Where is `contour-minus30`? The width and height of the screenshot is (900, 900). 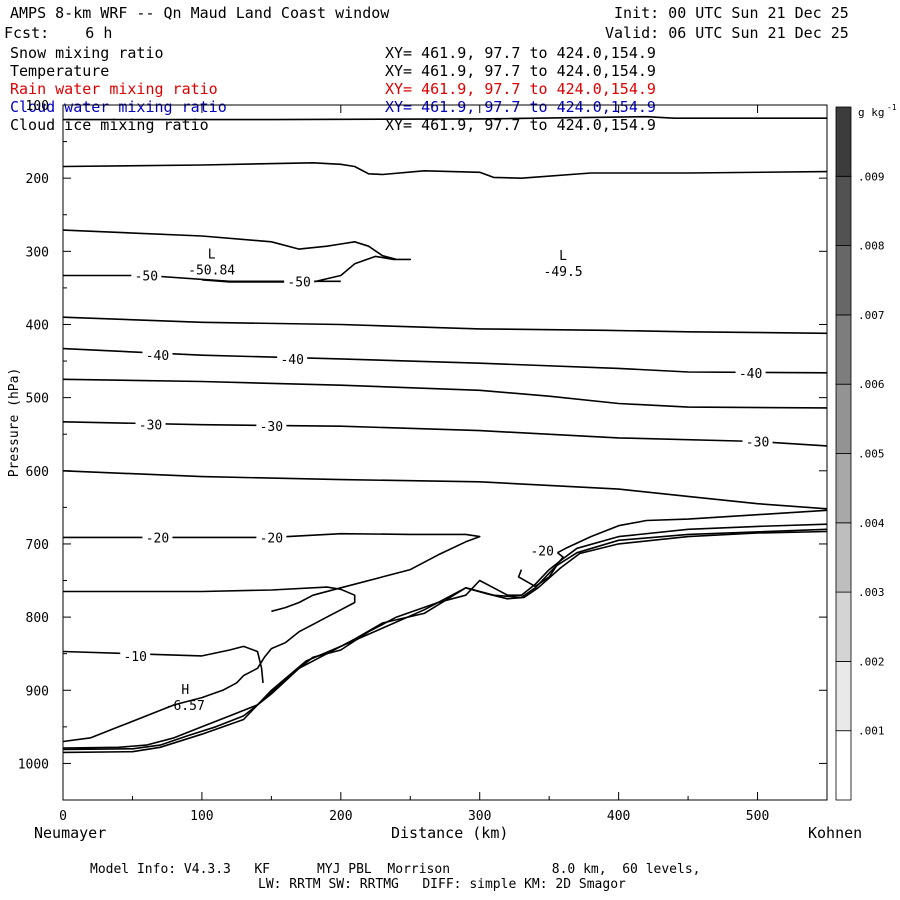
contour-minus30 is located at coordinates (445, 434).